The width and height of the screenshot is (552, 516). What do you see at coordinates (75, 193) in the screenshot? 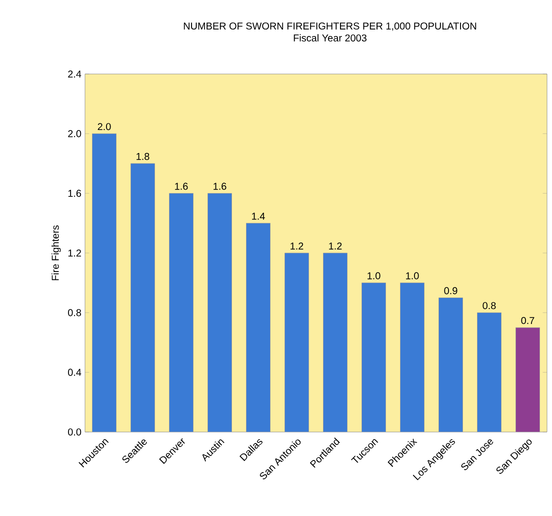
I see `y-tick-label: 1.6` at bounding box center [75, 193].